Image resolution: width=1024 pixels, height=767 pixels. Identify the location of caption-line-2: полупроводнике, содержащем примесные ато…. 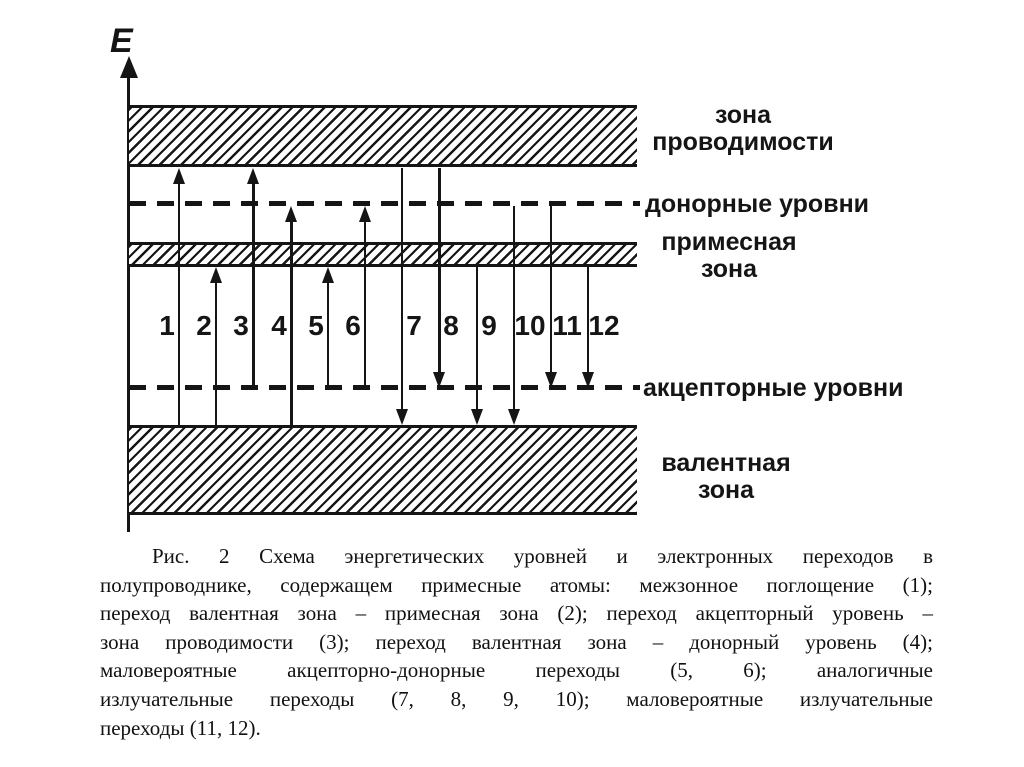
(516, 584).